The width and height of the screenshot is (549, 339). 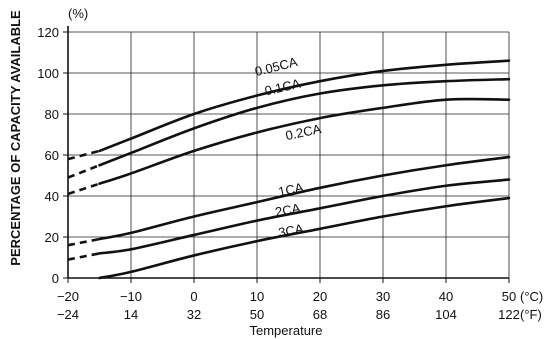 What do you see at coordinates (68, 296) in the screenshot?
I see `x-tick-label-celsius: −20` at bounding box center [68, 296].